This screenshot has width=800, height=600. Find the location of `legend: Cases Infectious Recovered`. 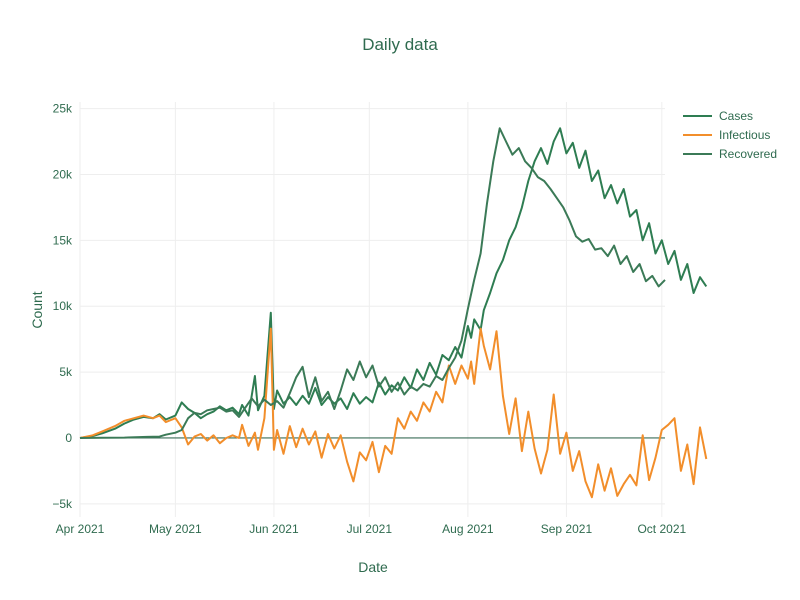

legend: Cases Infectious Recovered is located at coordinates (730, 135).